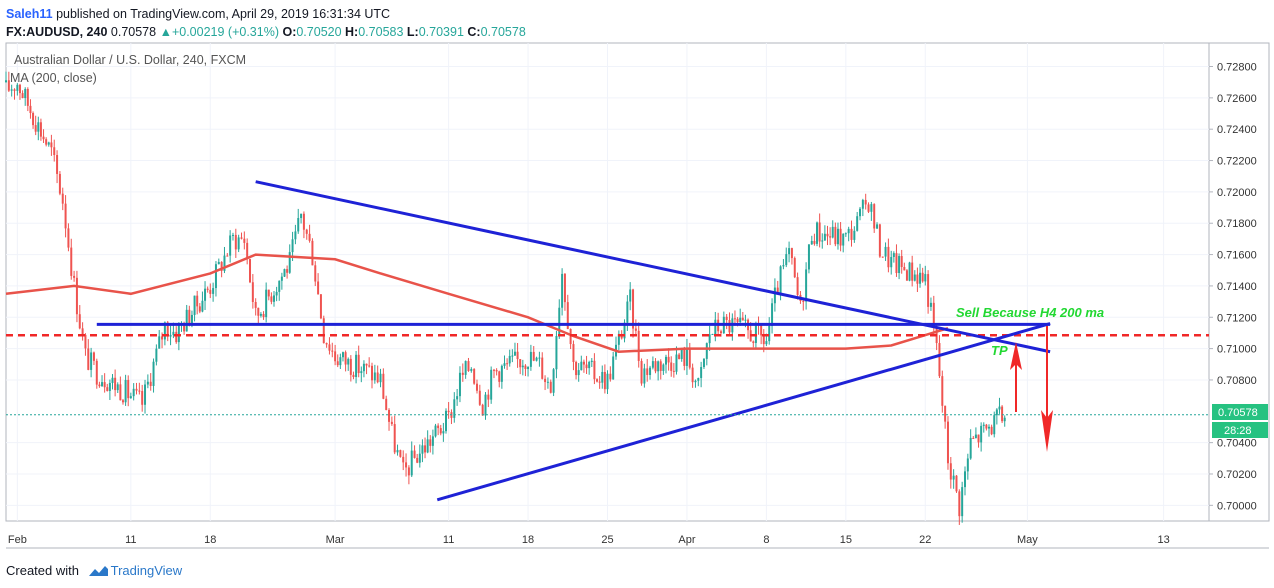 The width and height of the screenshot is (1274, 588). I want to click on sell-arrow-head-icon, so click(1047, 431).